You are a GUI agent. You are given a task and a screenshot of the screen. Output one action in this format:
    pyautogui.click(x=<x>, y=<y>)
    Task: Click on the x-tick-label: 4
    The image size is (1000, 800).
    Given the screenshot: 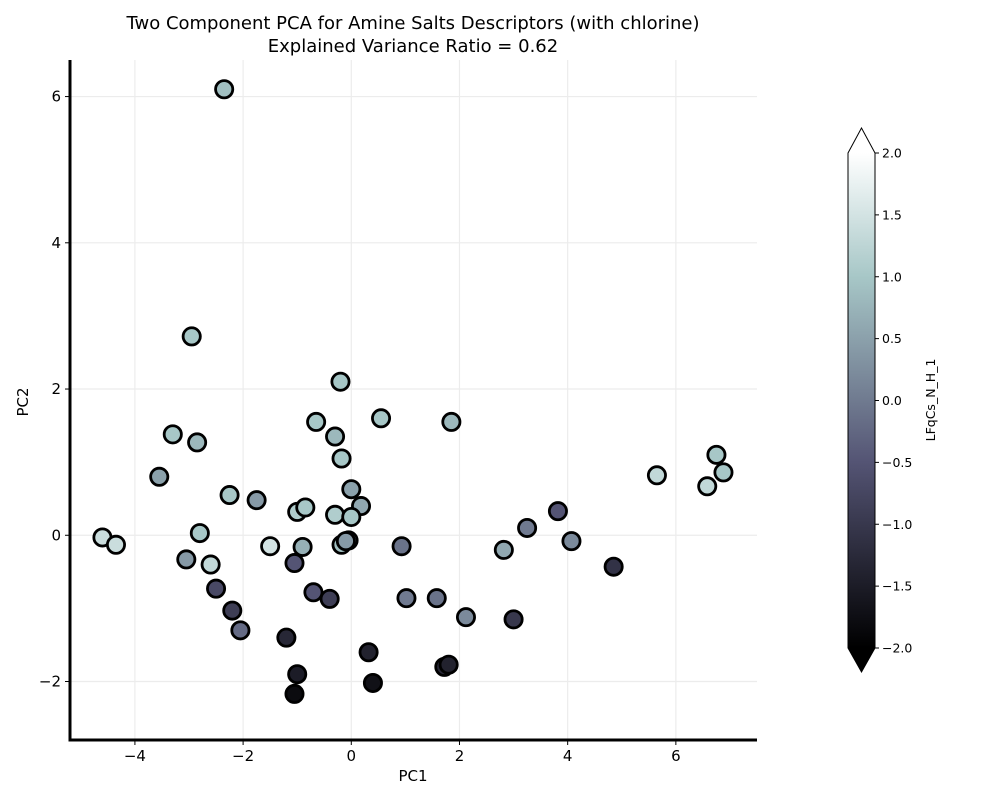 What is the action you would take?
    pyautogui.click(x=568, y=756)
    